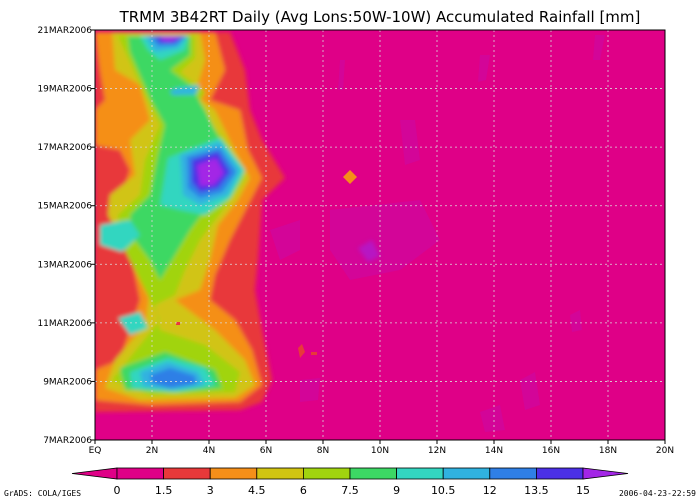  Describe the element at coordinates (64, 324) in the screenshot. I see `y-tick-label: 11MAR2006` at that location.